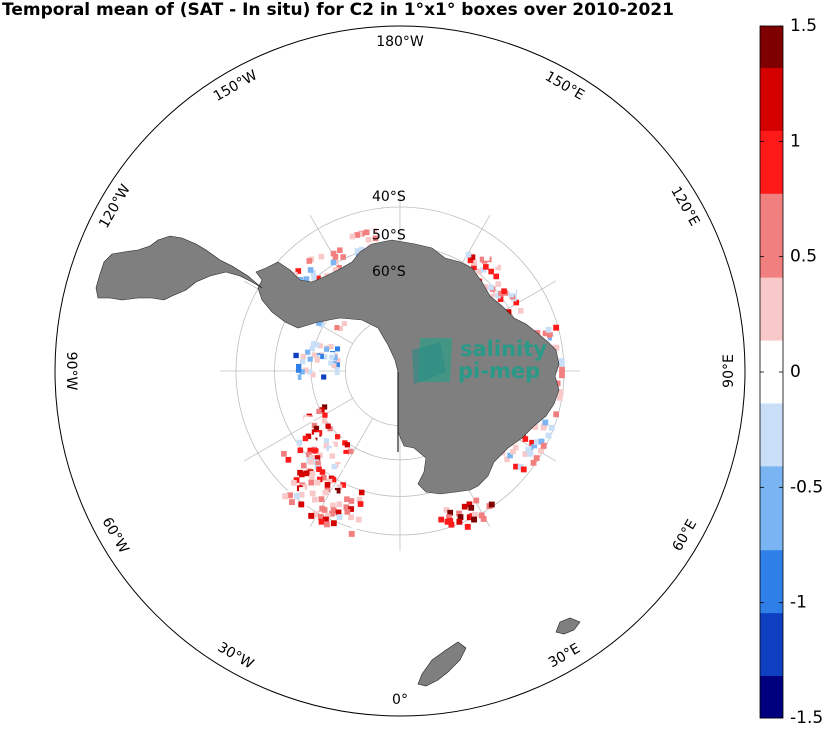 This screenshot has height=743, width=829. I want to click on colorbar-tick-label: 1.5, so click(803, 26).